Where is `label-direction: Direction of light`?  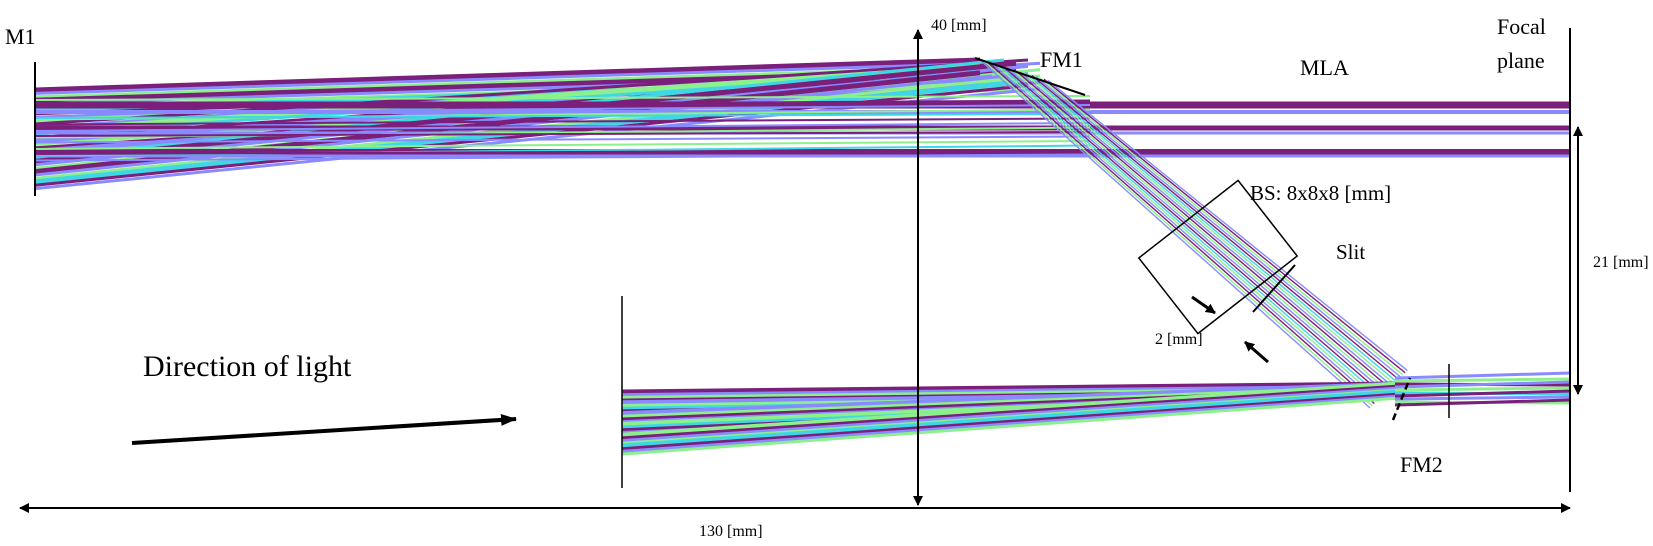 label-direction: Direction of light is located at coordinates (247, 366).